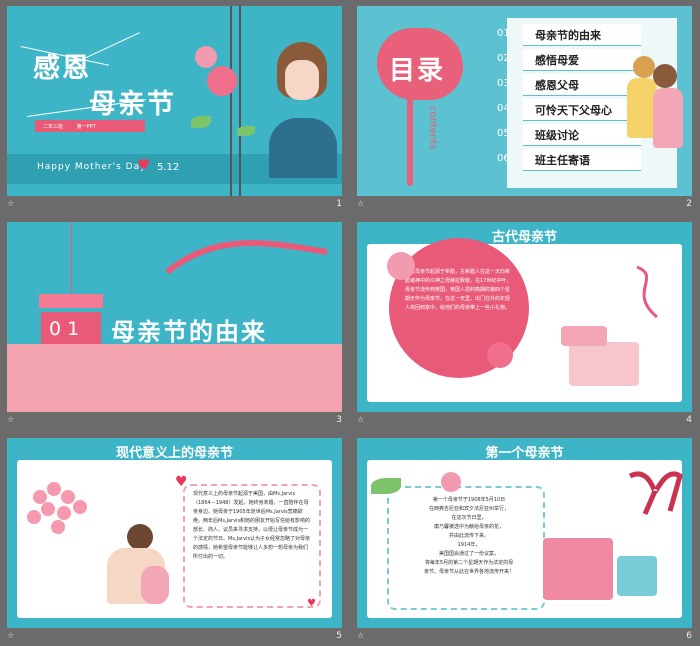 This screenshot has height=646, width=700. Describe the element at coordinates (132, 104) in the screenshot. I see `cover-title-line2: 母亲节` at that location.